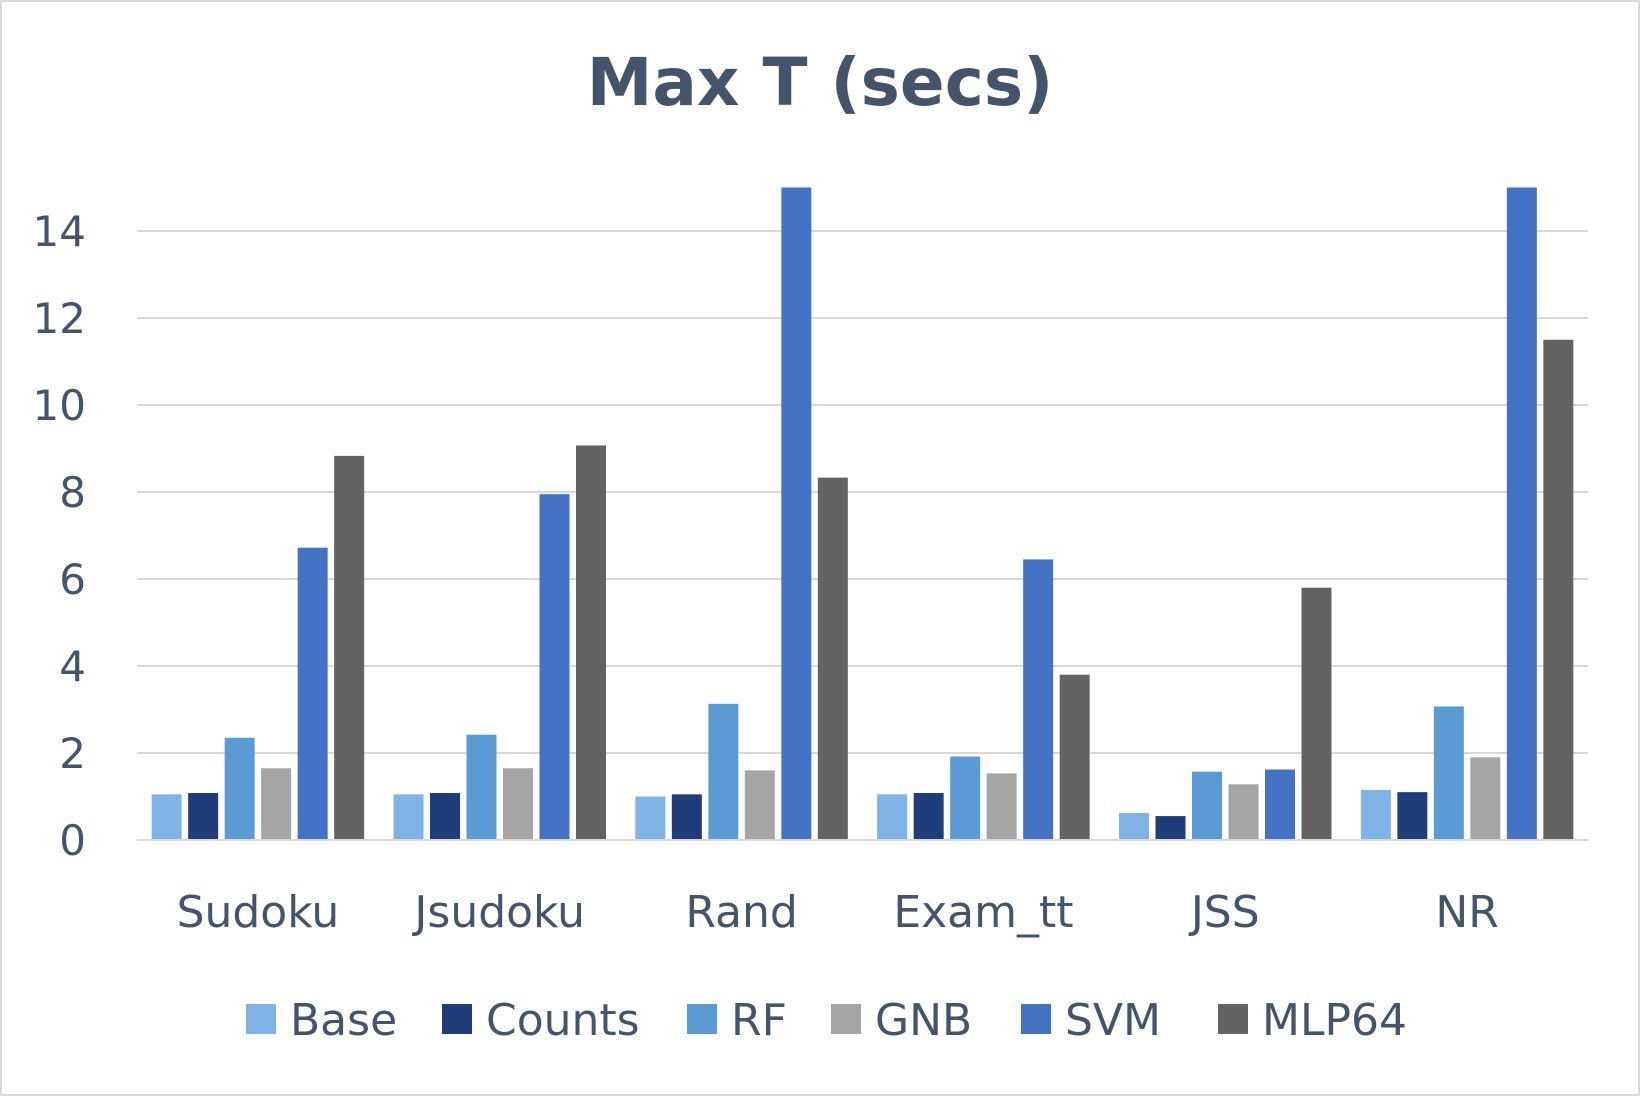 This screenshot has height=1096, width=1640. I want to click on legend-label-counts: Counts, so click(563, 1020).